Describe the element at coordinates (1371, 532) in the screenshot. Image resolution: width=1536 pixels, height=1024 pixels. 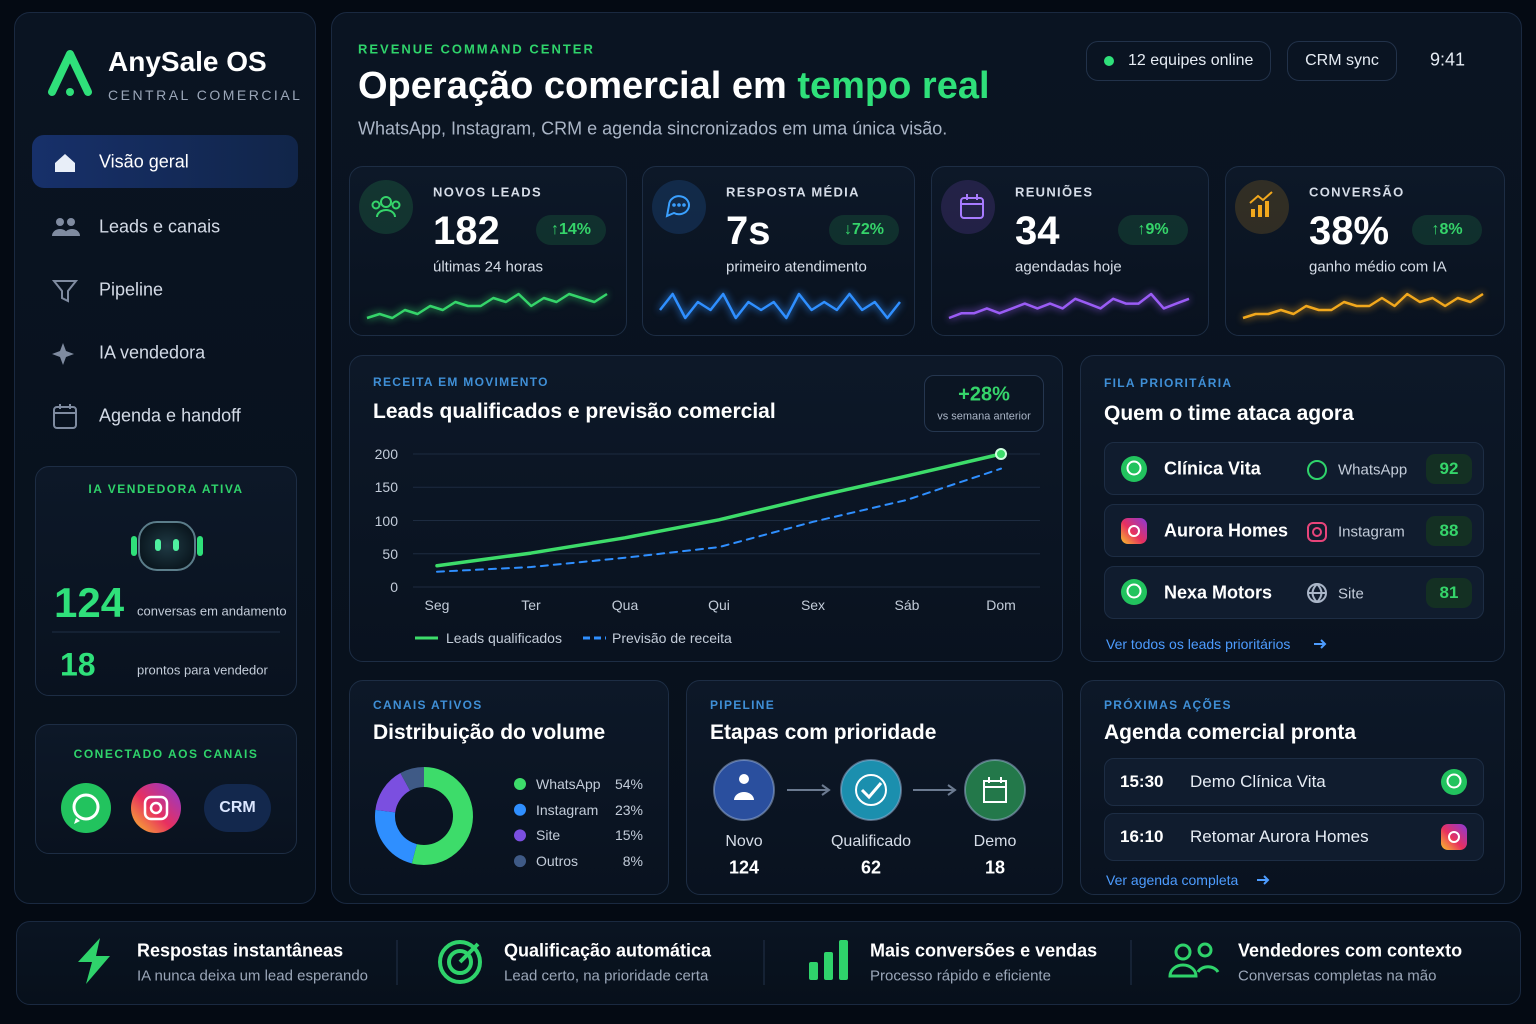
I see `lead-channel: Instagram` at that location.